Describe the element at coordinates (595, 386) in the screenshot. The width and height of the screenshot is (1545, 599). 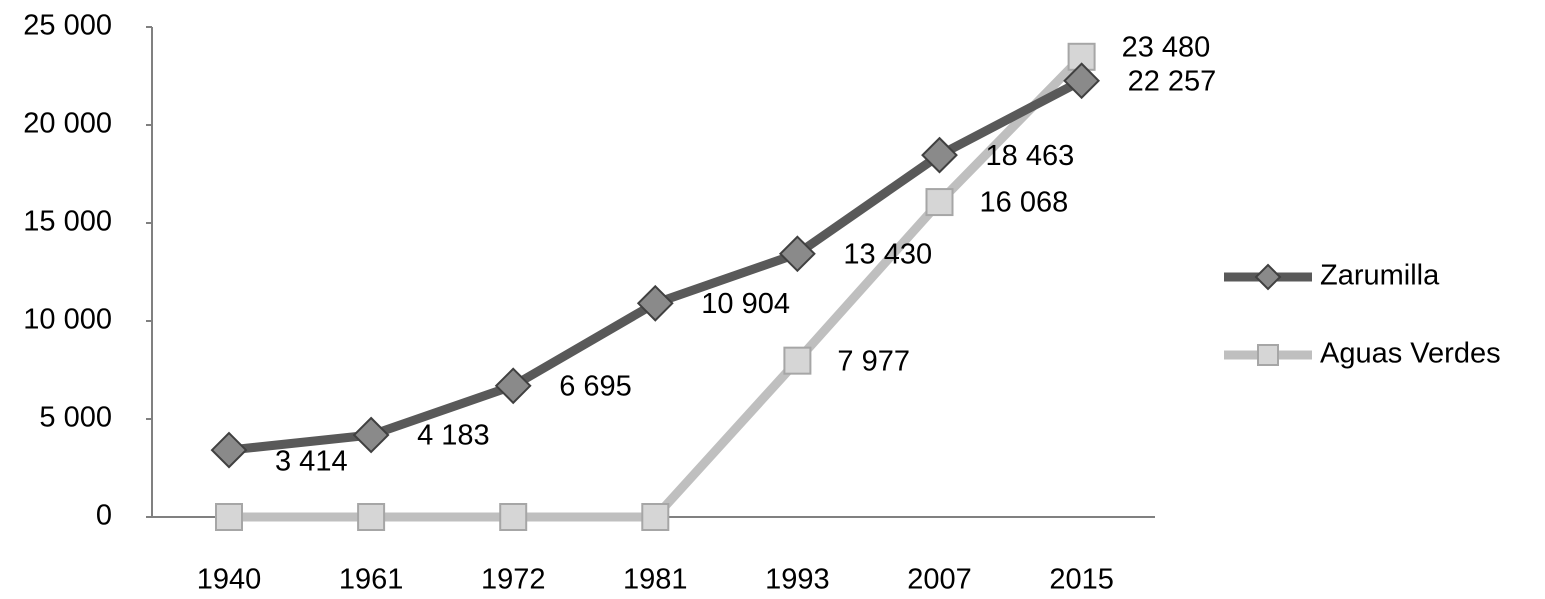
I see `data-label: 6 695` at that location.